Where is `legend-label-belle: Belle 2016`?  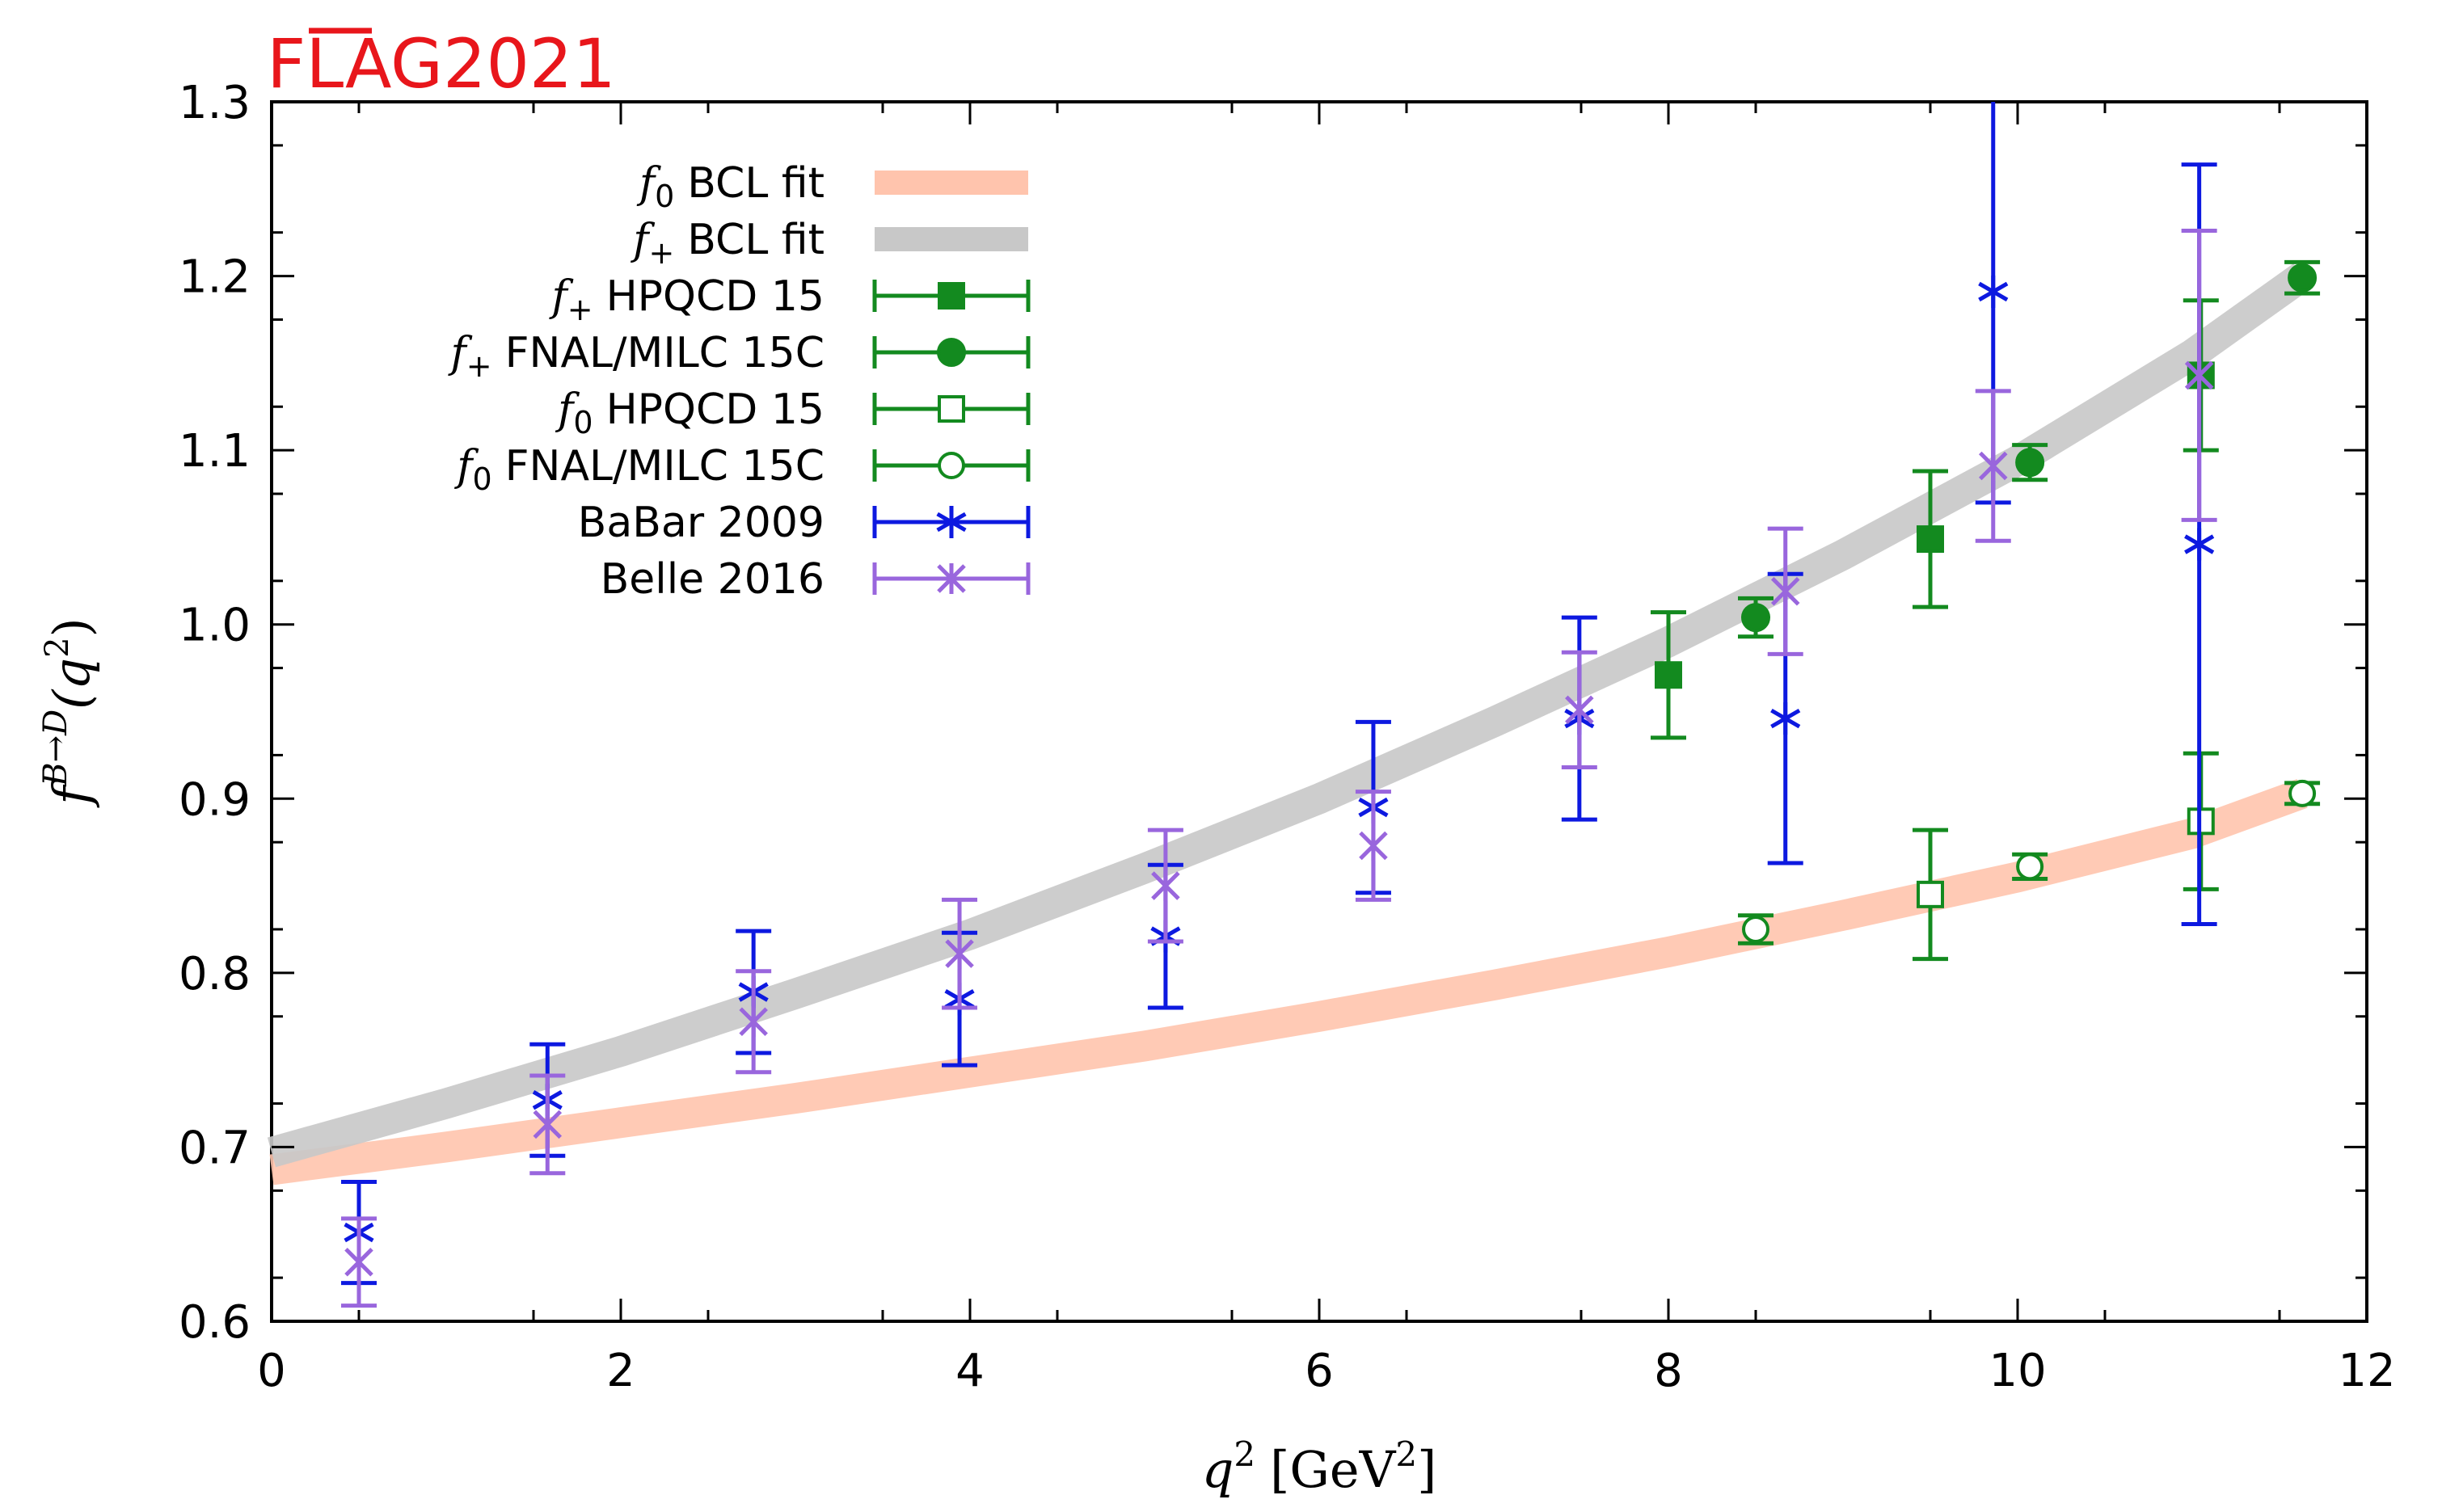
legend-label-belle: Belle 2016 is located at coordinates (713, 579).